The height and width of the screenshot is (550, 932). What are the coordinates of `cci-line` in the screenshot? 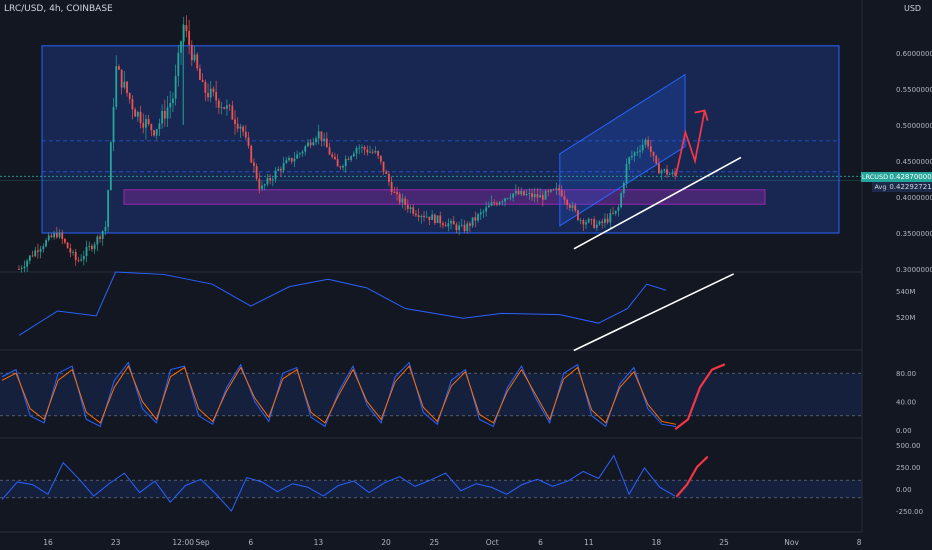 It's located at (338, 483).